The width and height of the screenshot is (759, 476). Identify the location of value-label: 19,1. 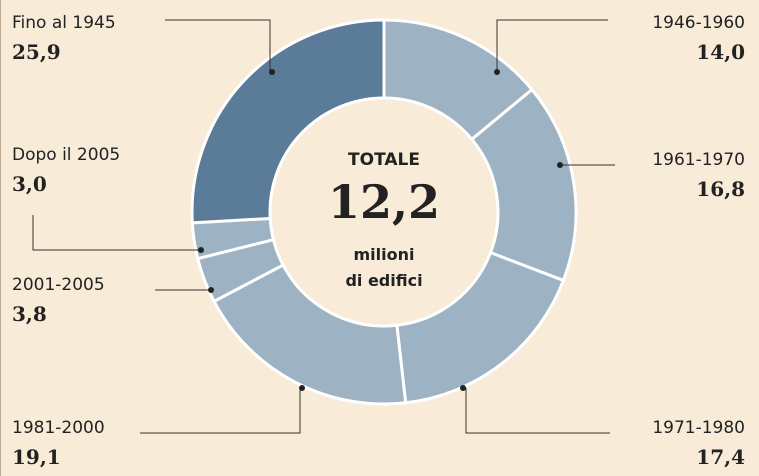
(36, 457).